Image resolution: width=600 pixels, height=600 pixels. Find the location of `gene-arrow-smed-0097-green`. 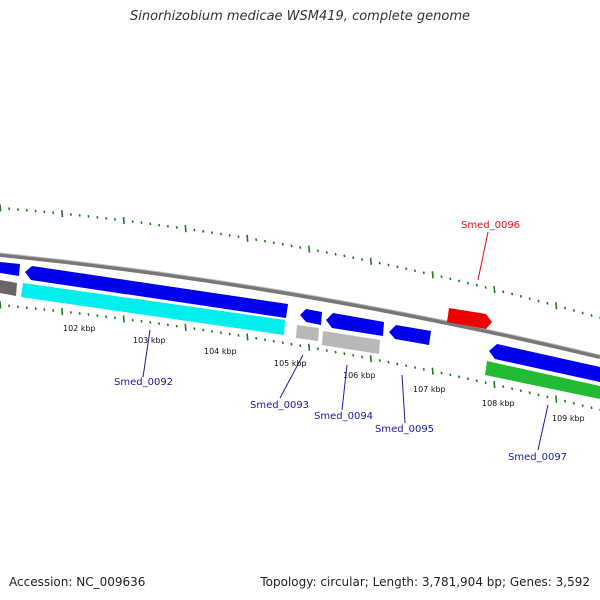

gene-arrow-smed-0097-green is located at coordinates (542, 380).